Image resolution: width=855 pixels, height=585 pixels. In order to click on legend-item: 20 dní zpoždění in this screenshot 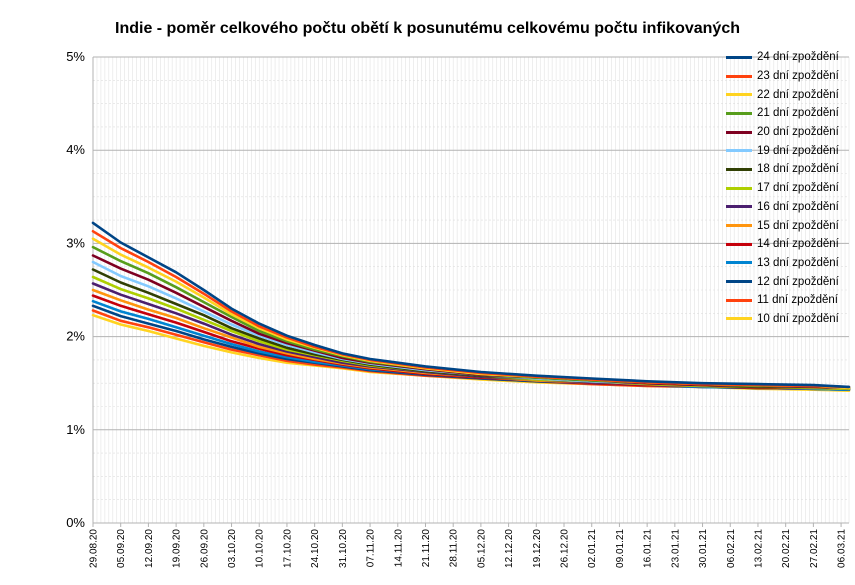, I will do `click(788, 132)`.